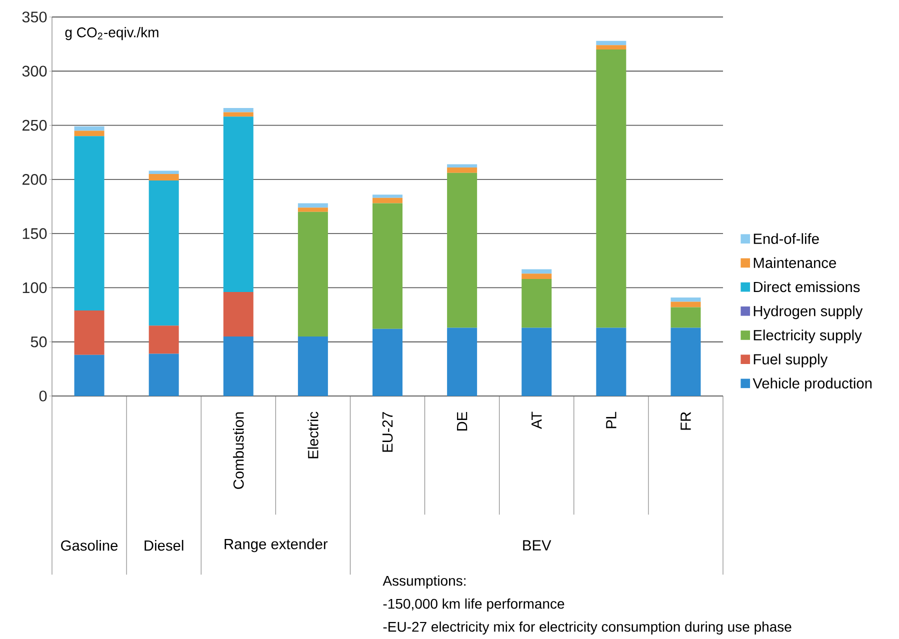 This screenshot has height=639, width=899. Describe the element at coordinates (537, 545) in the screenshot. I see `text: BEV` at that location.